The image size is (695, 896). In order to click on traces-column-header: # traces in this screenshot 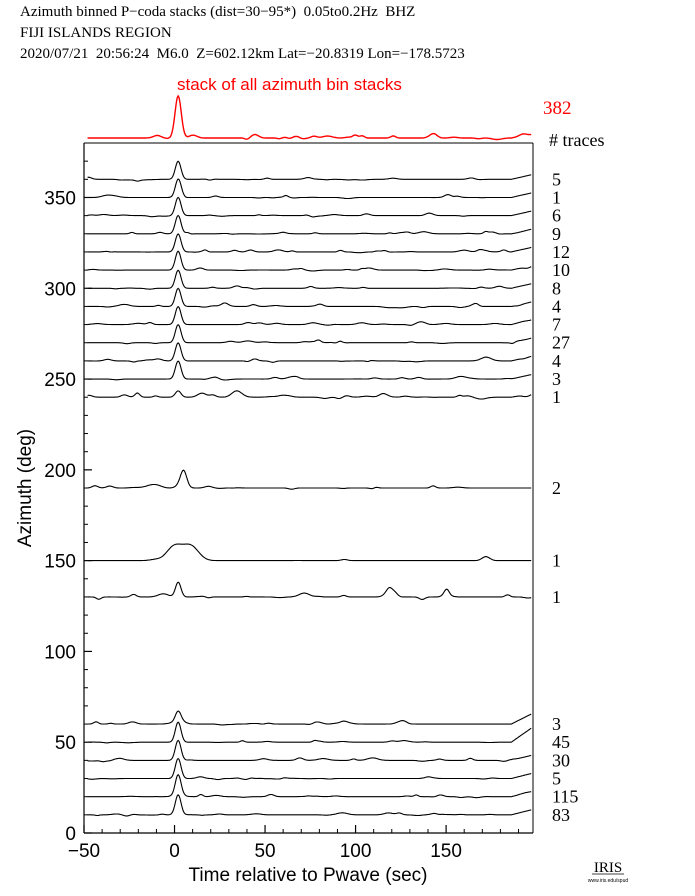, I will do `click(576, 140)`.